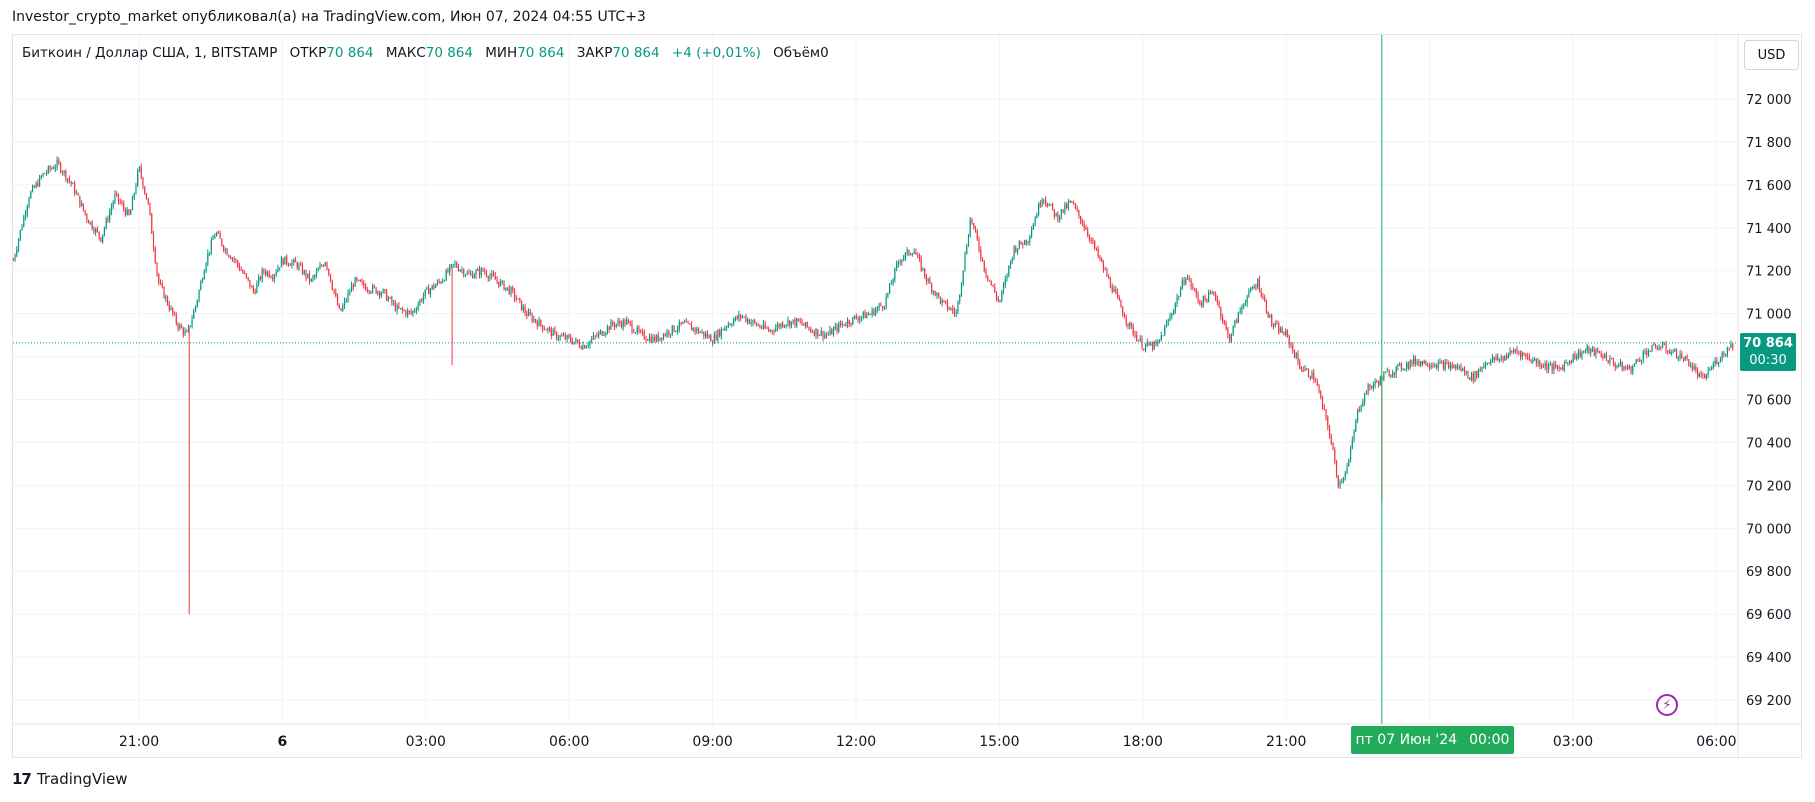 Image resolution: width=1815 pixels, height=802 pixels. What do you see at coordinates (1143, 742) in the screenshot?
I see `x-tick-label: 18:00` at bounding box center [1143, 742].